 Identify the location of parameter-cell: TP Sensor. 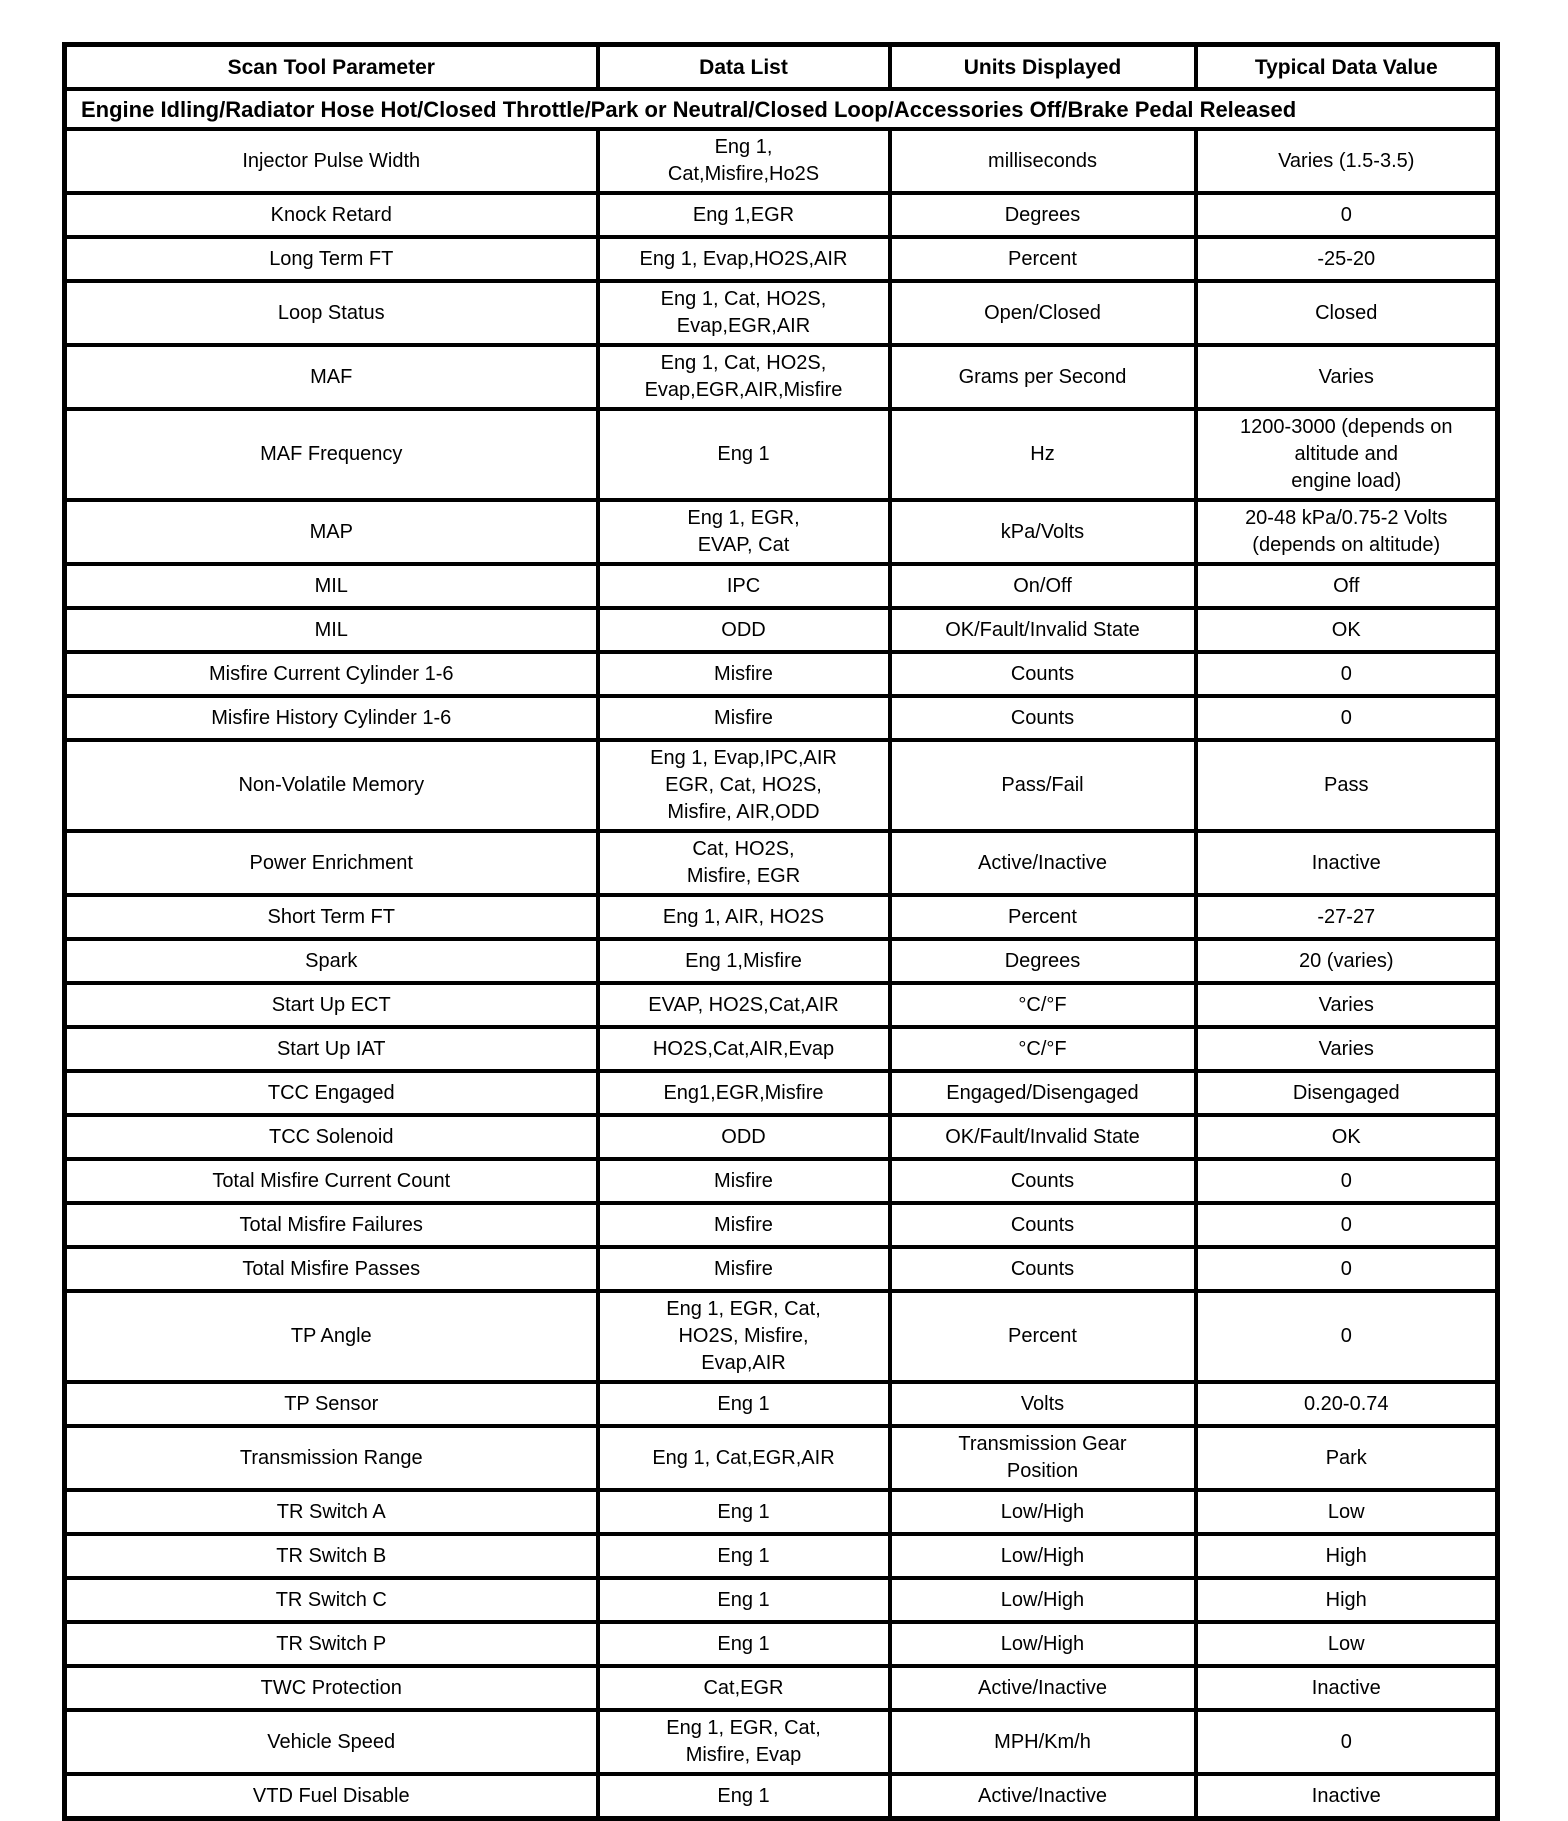
(331, 1404).